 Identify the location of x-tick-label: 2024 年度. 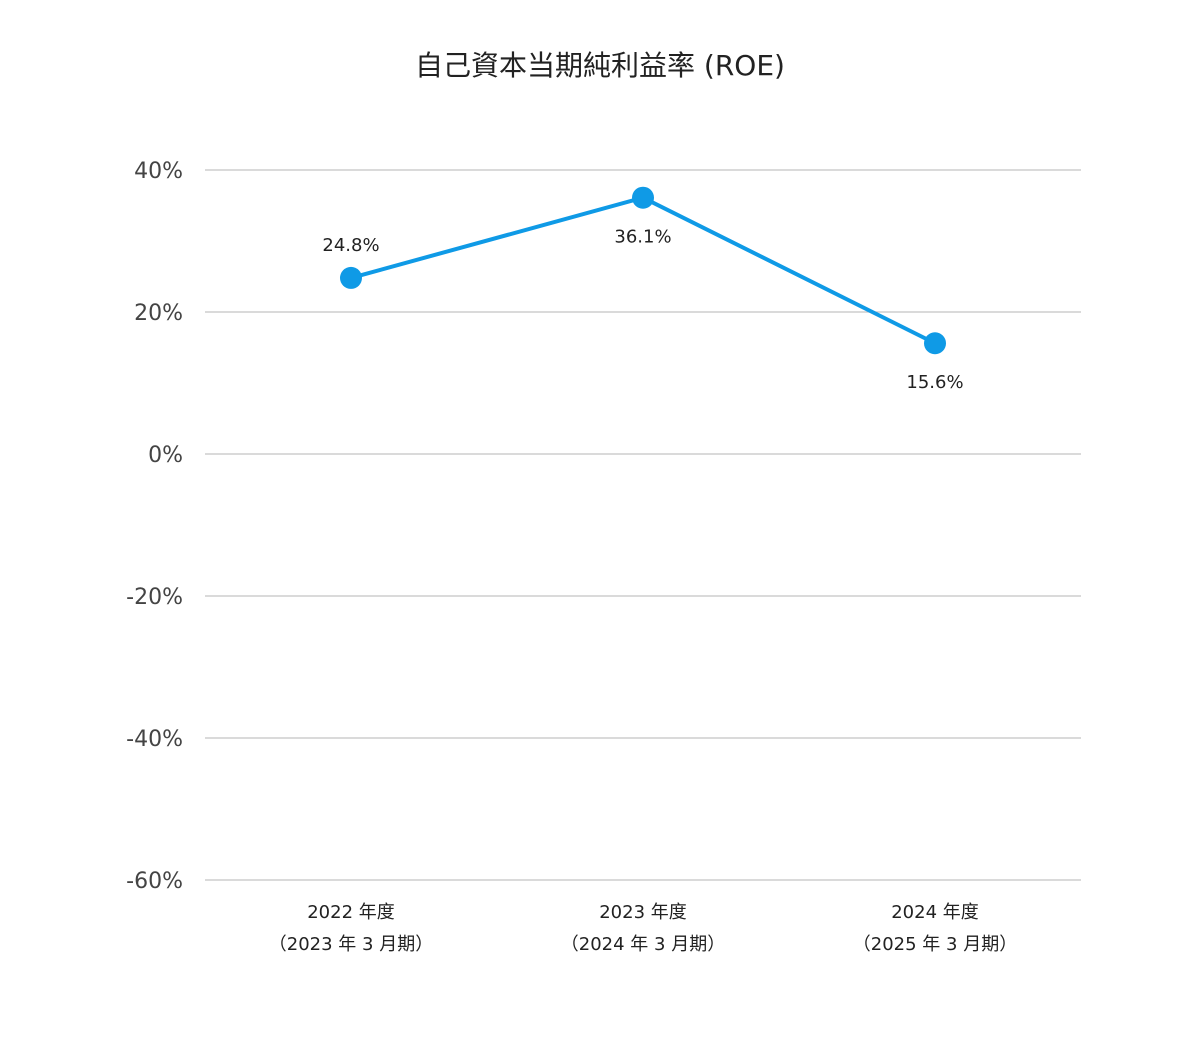
(935, 912).